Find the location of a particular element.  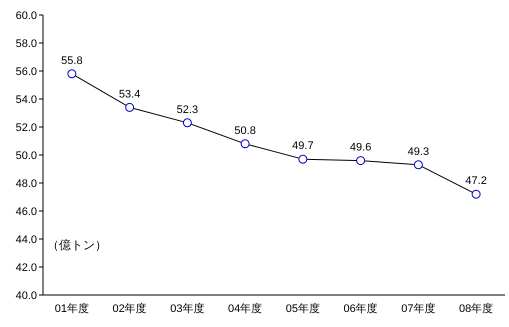

y-tick-label: 56.0 is located at coordinates (26, 72).